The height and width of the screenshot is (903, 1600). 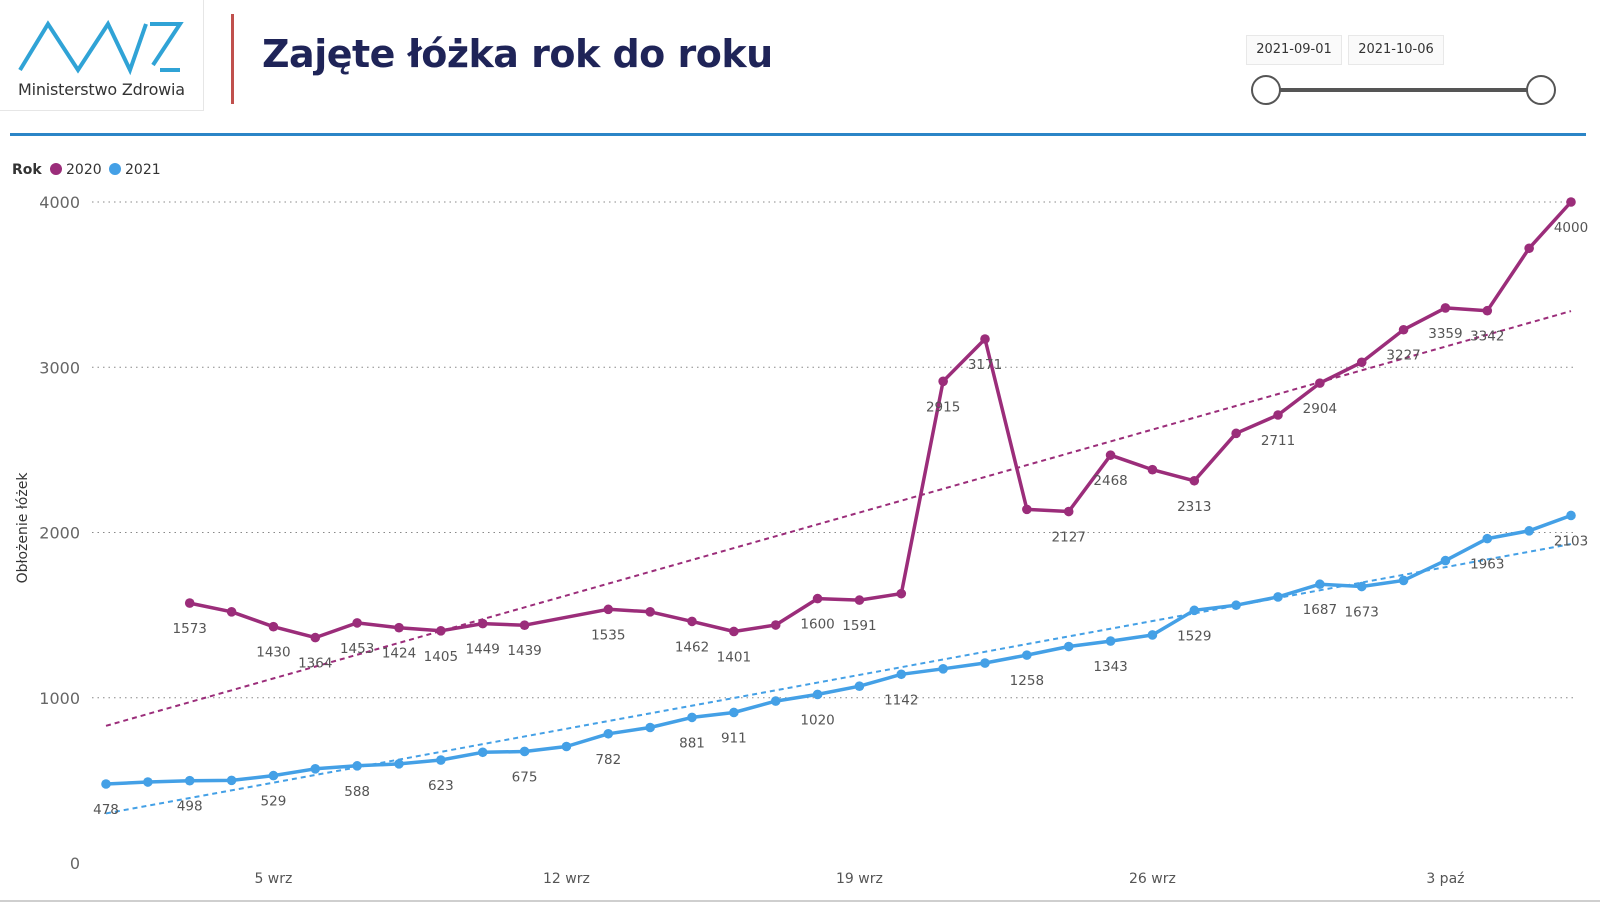 What do you see at coordinates (1194, 507) in the screenshot?
I see `data-label: 2313` at bounding box center [1194, 507].